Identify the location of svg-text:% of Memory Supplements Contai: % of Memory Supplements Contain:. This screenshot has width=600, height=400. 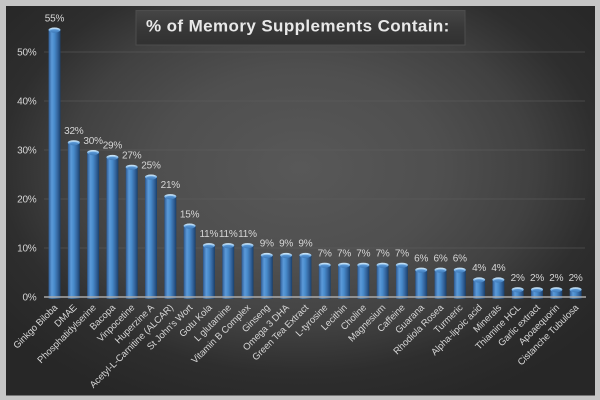
(298, 26).